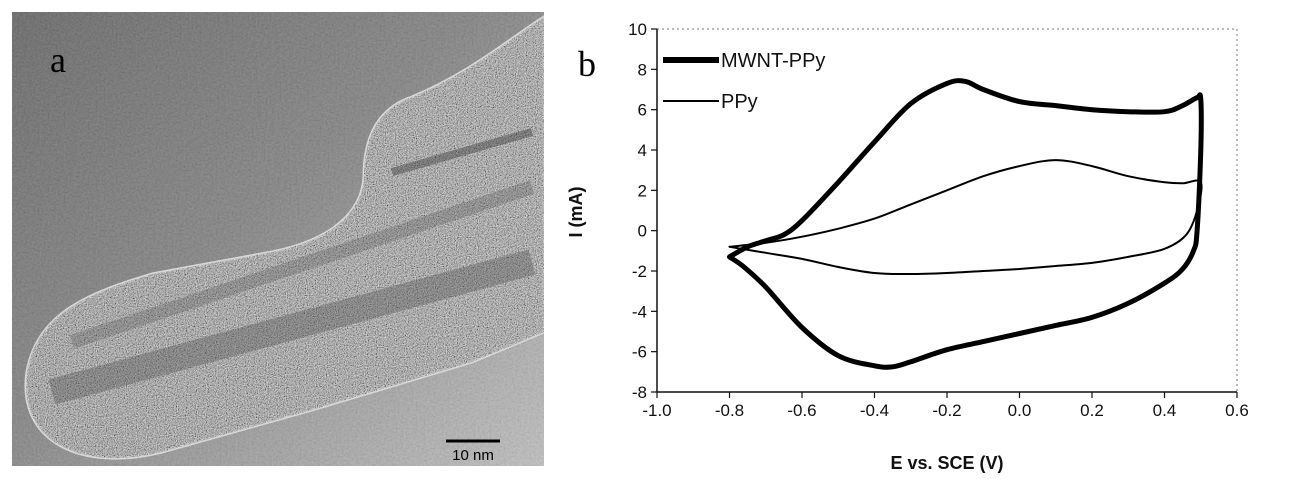  What do you see at coordinates (1020, 410) in the screenshot?
I see `x-tick-label: 0.0` at bounding box center [1020, 410].